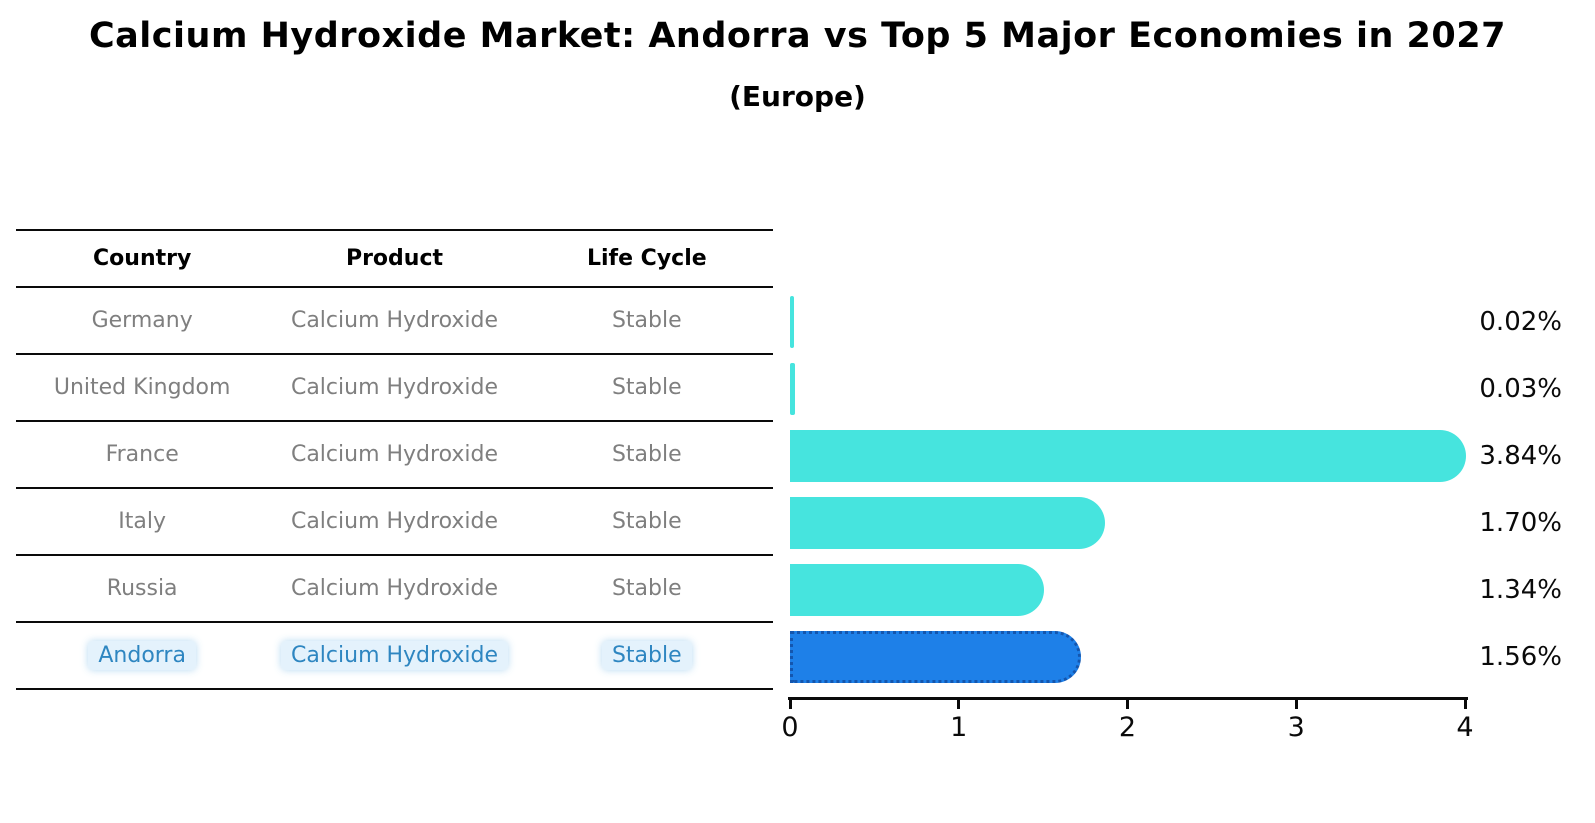 This screenshot has width=1595, height=823. Describe the element at coordinates (793, 388) in the screenshot. I see `bar-united-kingdom` at that location.